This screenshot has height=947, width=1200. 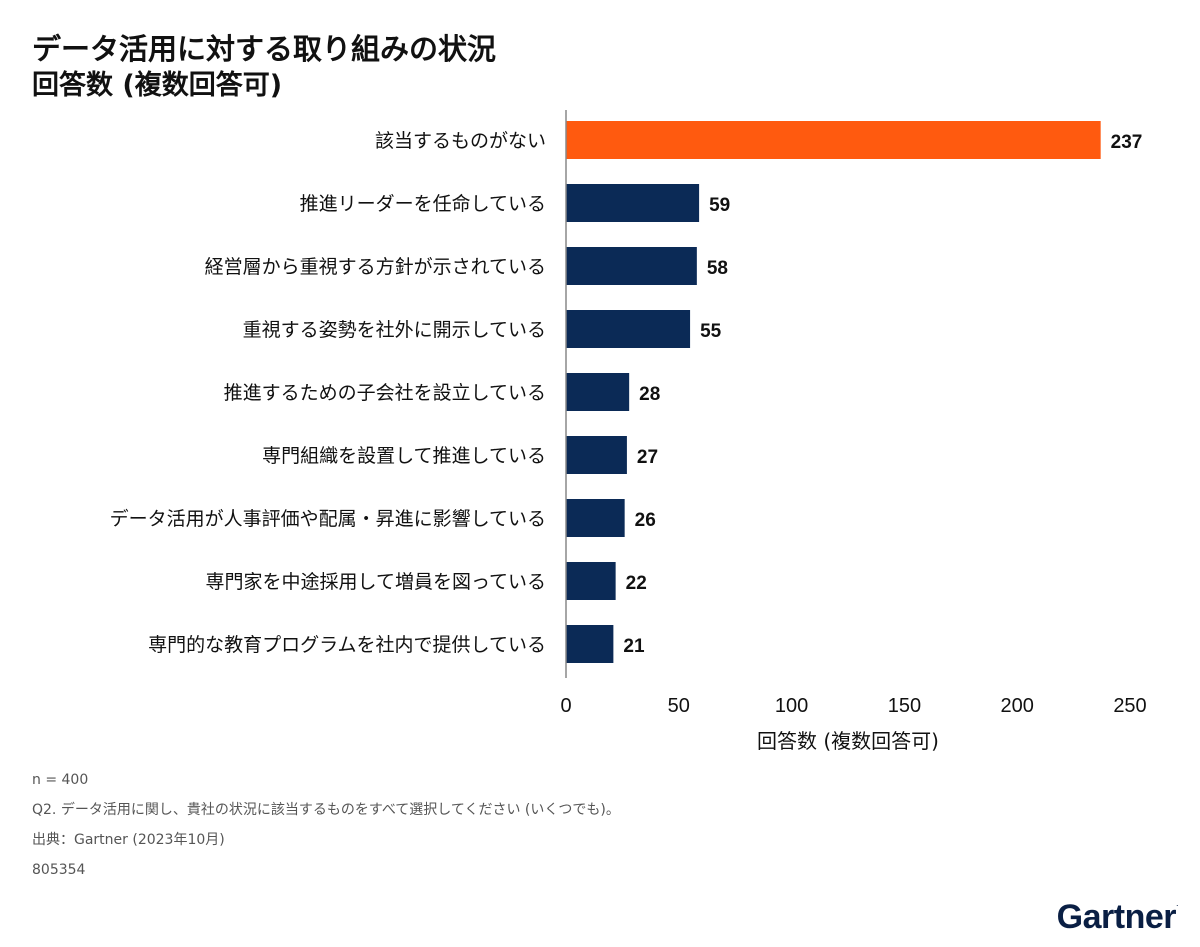 I want to click on data-label: 59, so click(x=719, y=205).